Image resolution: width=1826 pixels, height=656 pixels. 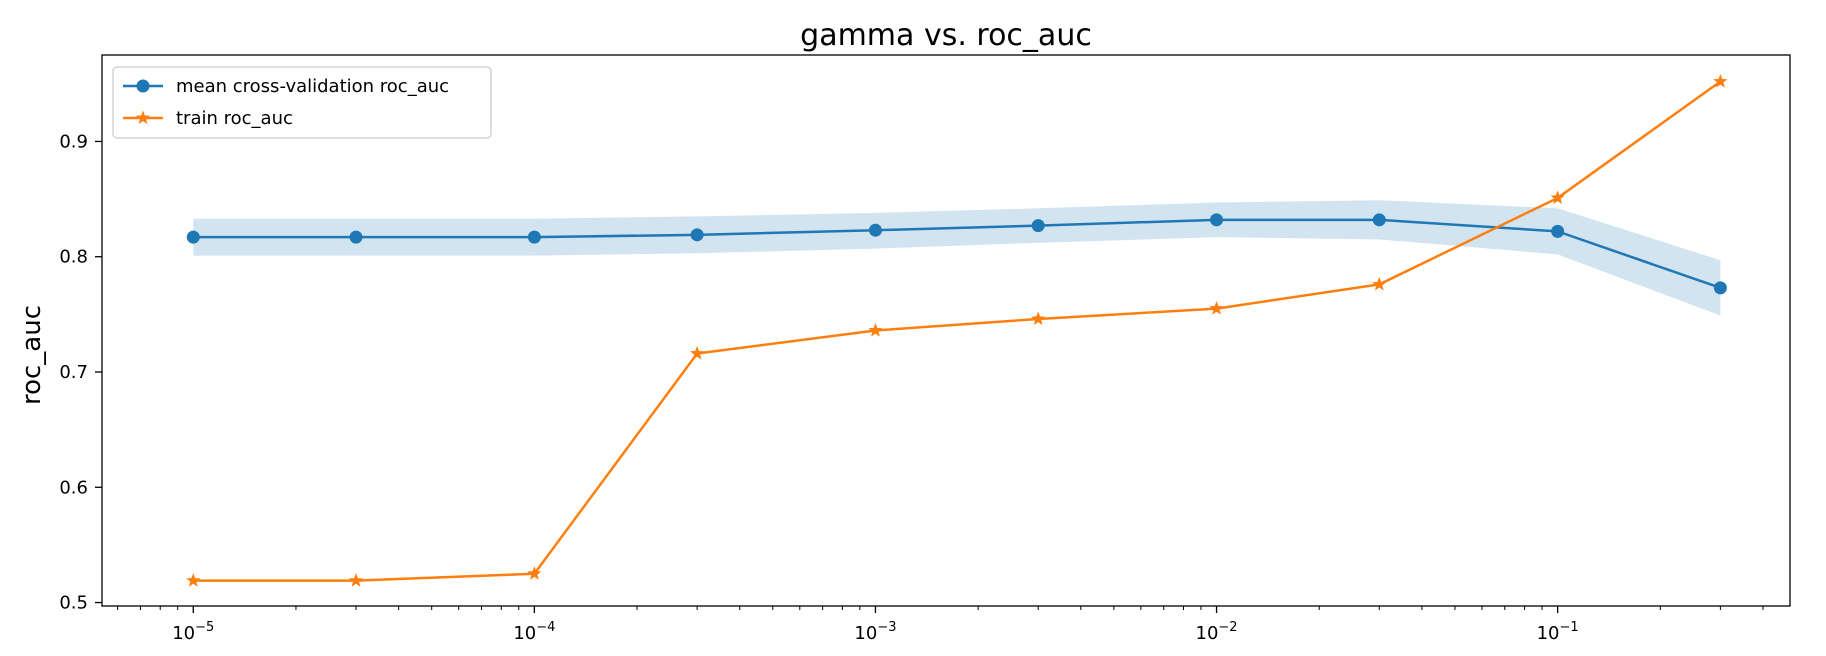 What do you see at coordinates (73, 257) in the screenshot?
I see `y-tick-label-3: 0.8` at bounding box center [73, 257].